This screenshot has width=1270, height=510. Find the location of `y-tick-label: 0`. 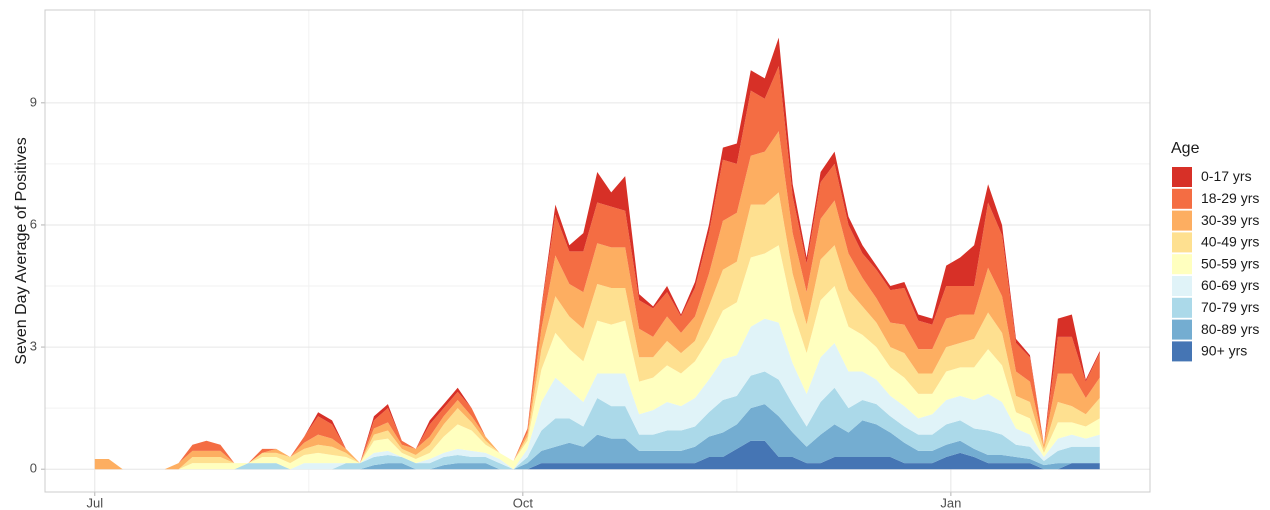

y-tick-label: 0 is located at coordinates (33, 468).